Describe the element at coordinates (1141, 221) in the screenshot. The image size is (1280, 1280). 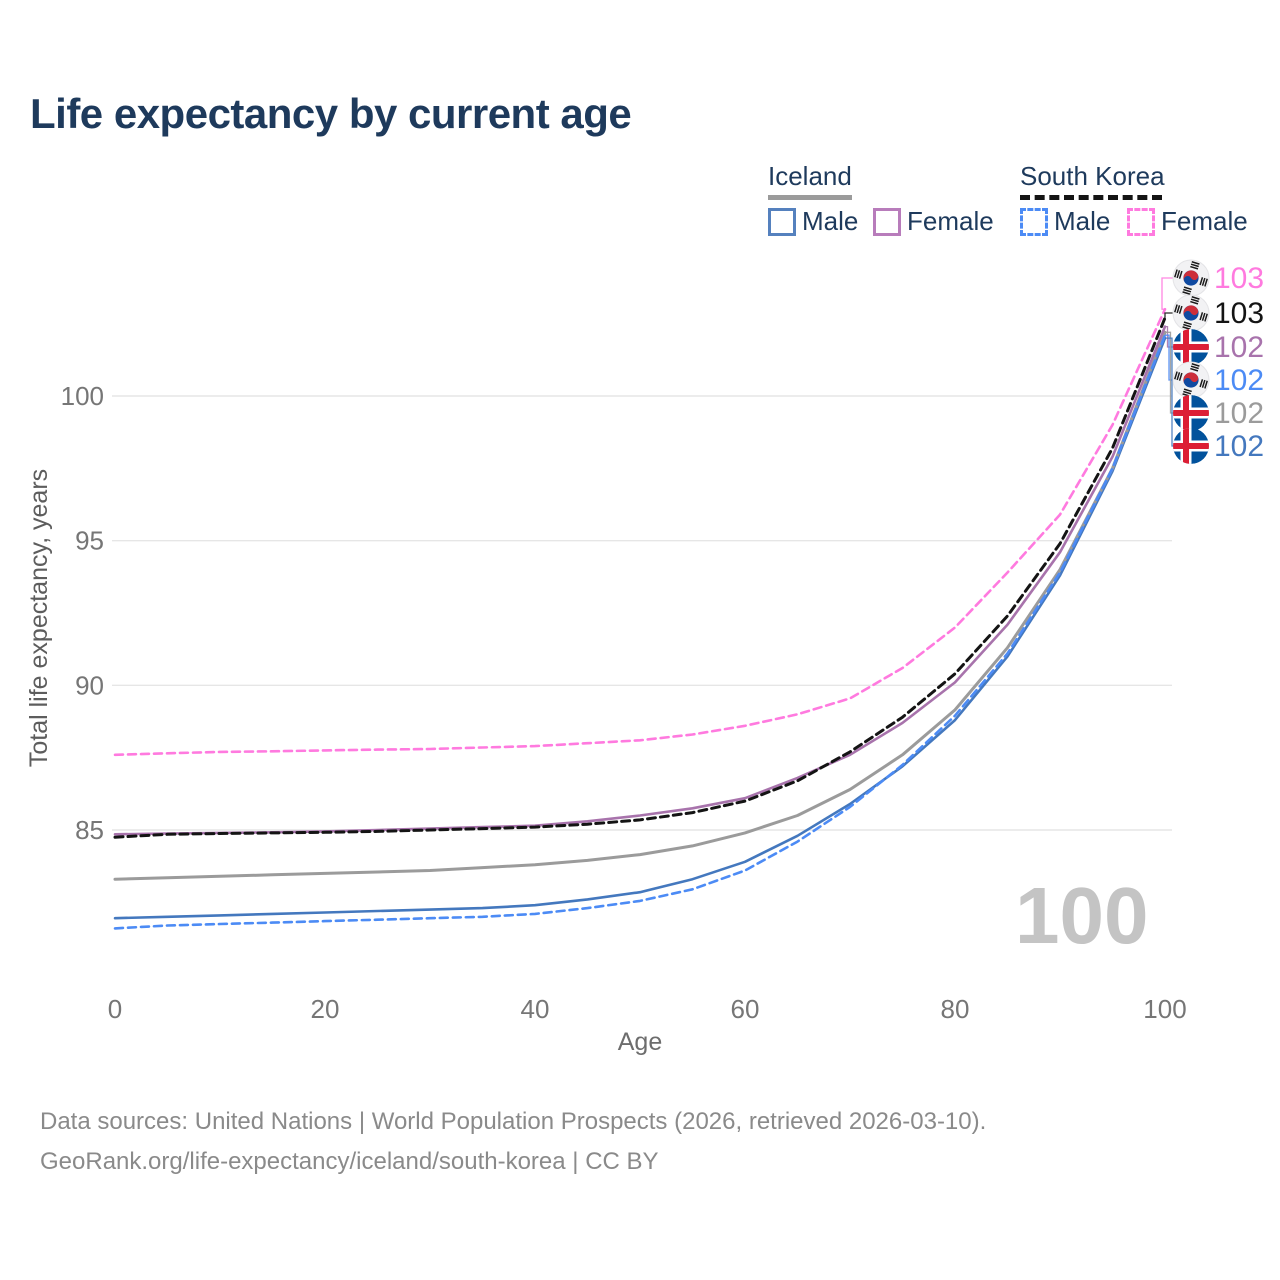
I see `south-korea-female-swatch-icon` at that location.